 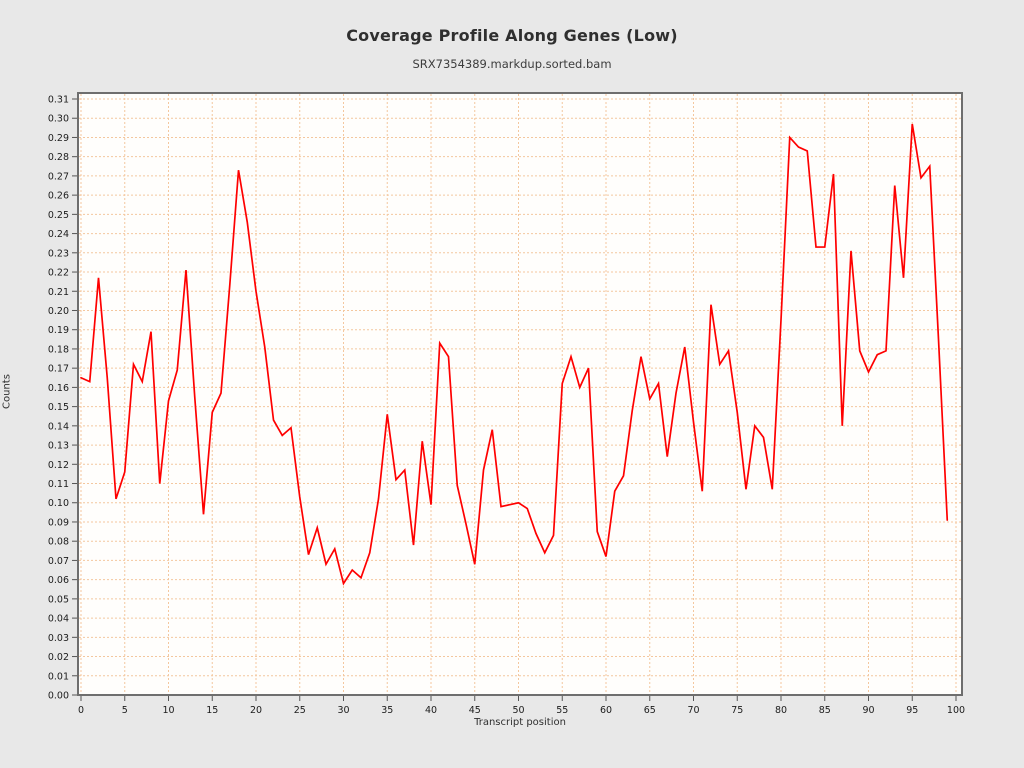 I want to click on svg-text: 95, so click(x=912, y=710).